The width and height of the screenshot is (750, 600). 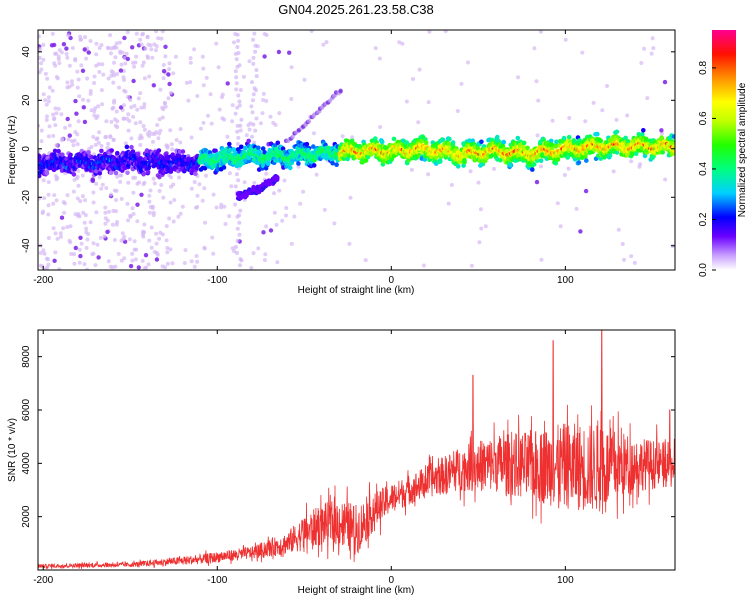 What do you see at coordinates (43, 580) in the screenshot?
I see `x-tick-label: -200` at bounding box center [43, 580].